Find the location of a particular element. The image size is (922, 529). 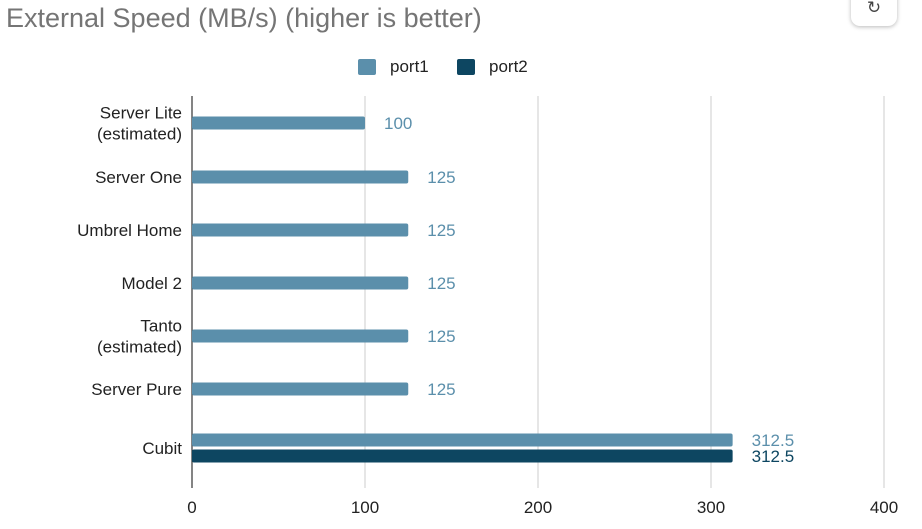

bar-port2 is located at coordinates (462, 456).